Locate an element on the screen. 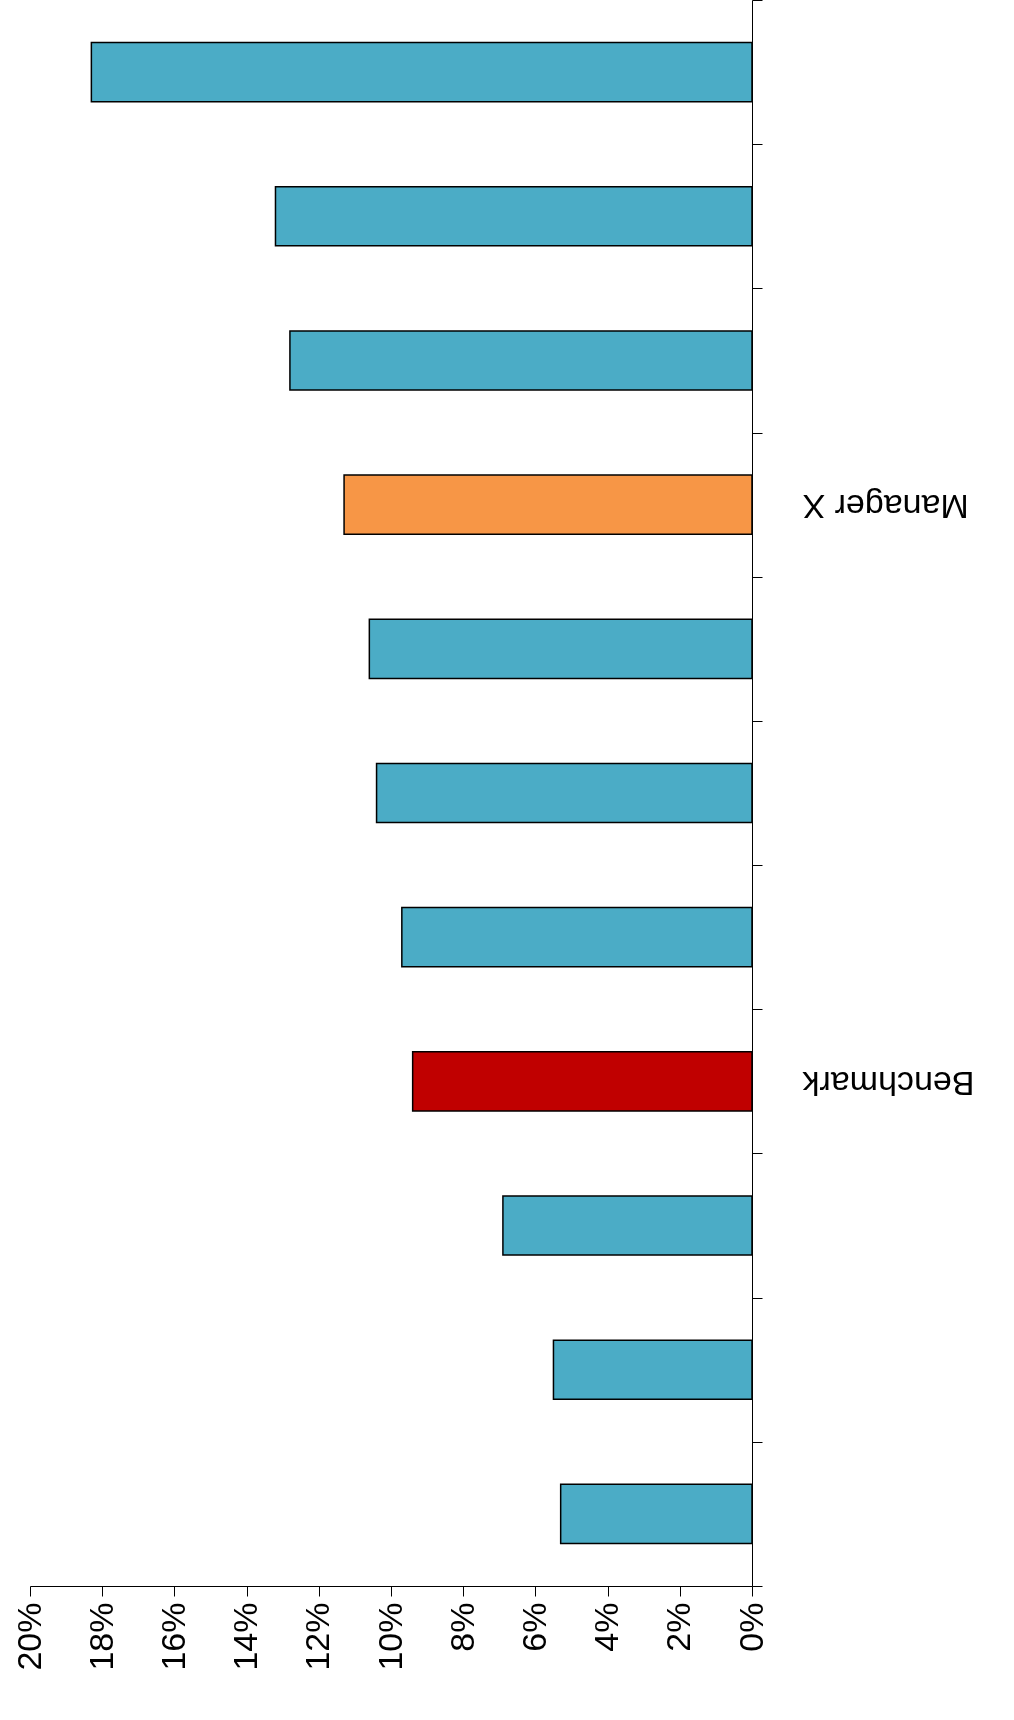  x-tick-label: 18% is located at coordinates (100, 1636).